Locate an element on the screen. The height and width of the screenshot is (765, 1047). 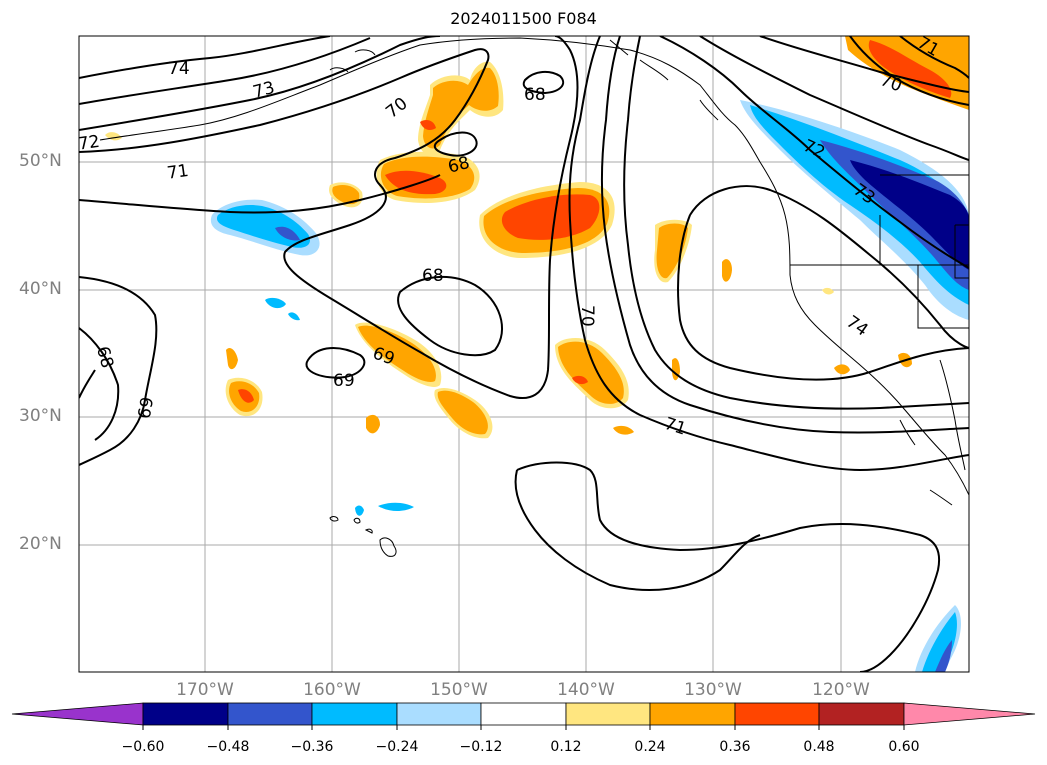
colorbar-tick-label: −0.12 is located at coordinates (481, 747).